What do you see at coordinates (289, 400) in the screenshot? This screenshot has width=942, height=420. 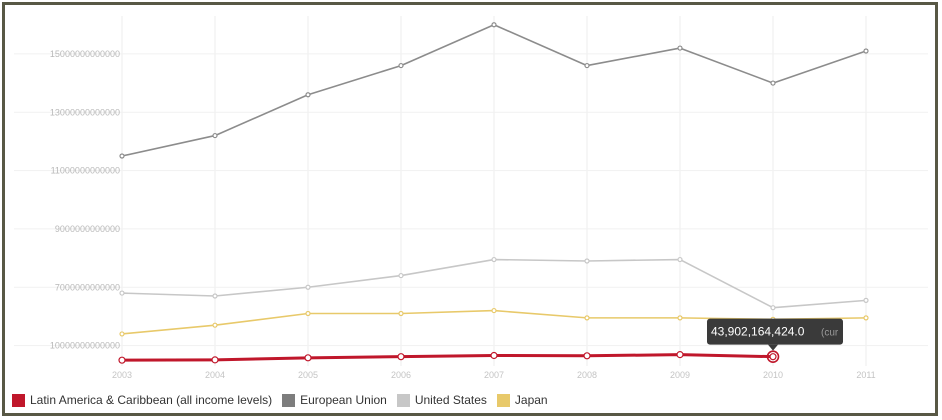 I see `legend-swatch-european-union` at bounding box center [289, 400].